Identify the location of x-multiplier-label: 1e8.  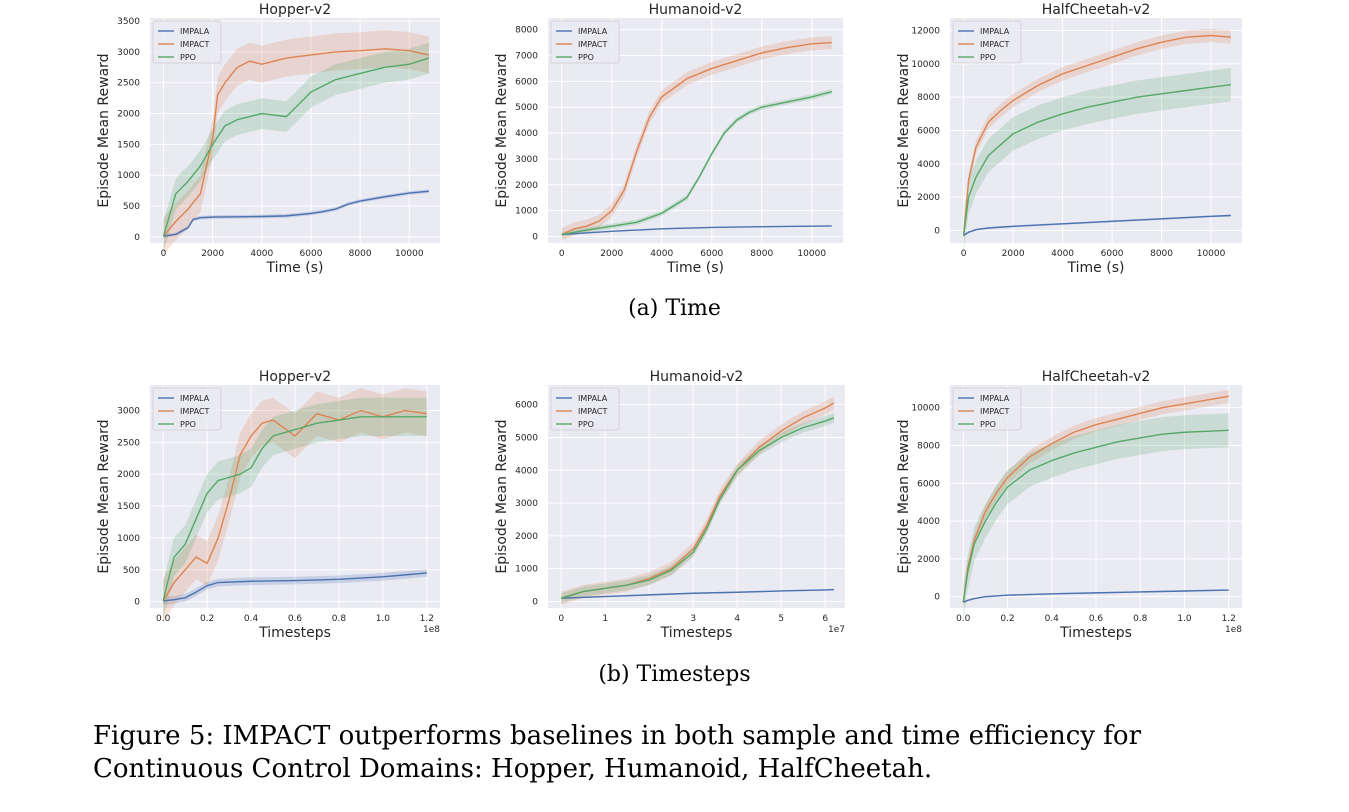
(1233, 630).